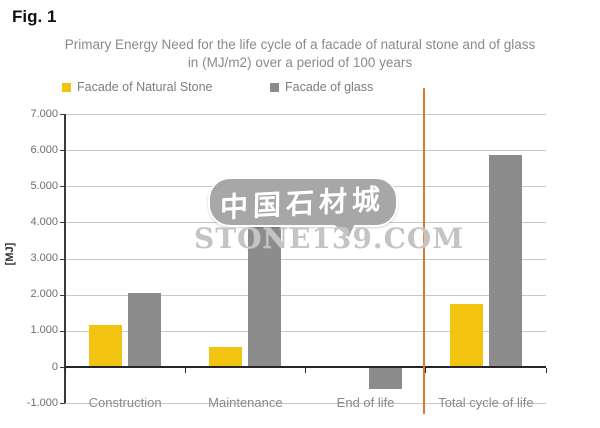  I want to click on y-tick-label: 4.000, so click(44, 221).